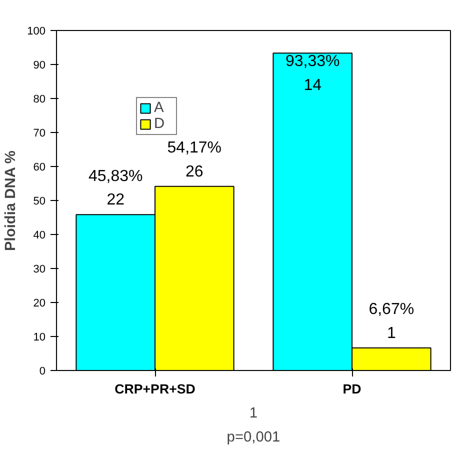  I want to click on data-label: 45,83% 22, so click(115, 188).